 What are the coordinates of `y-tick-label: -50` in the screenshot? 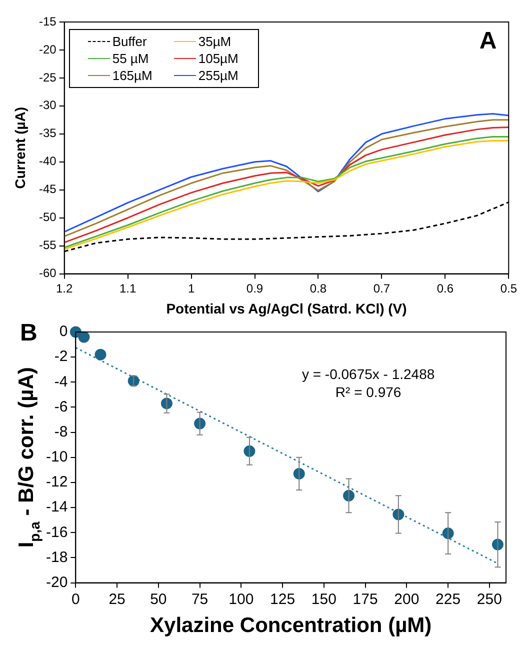 It's located at (48, 217).